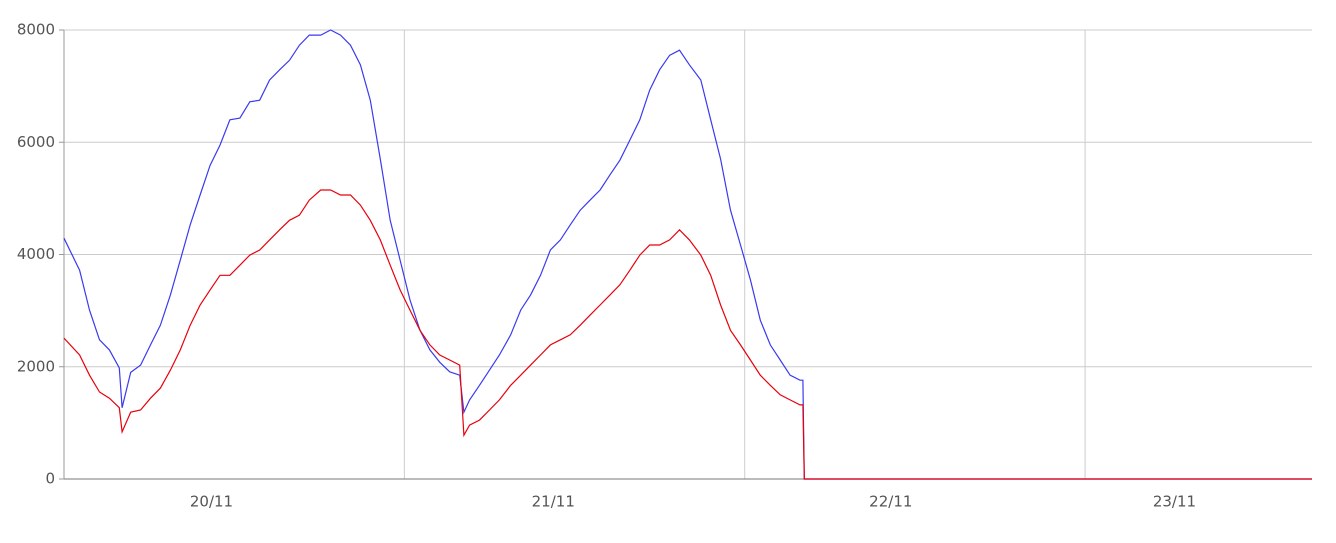  I want to click on y-tick-label: 6000, so click(36, 142).